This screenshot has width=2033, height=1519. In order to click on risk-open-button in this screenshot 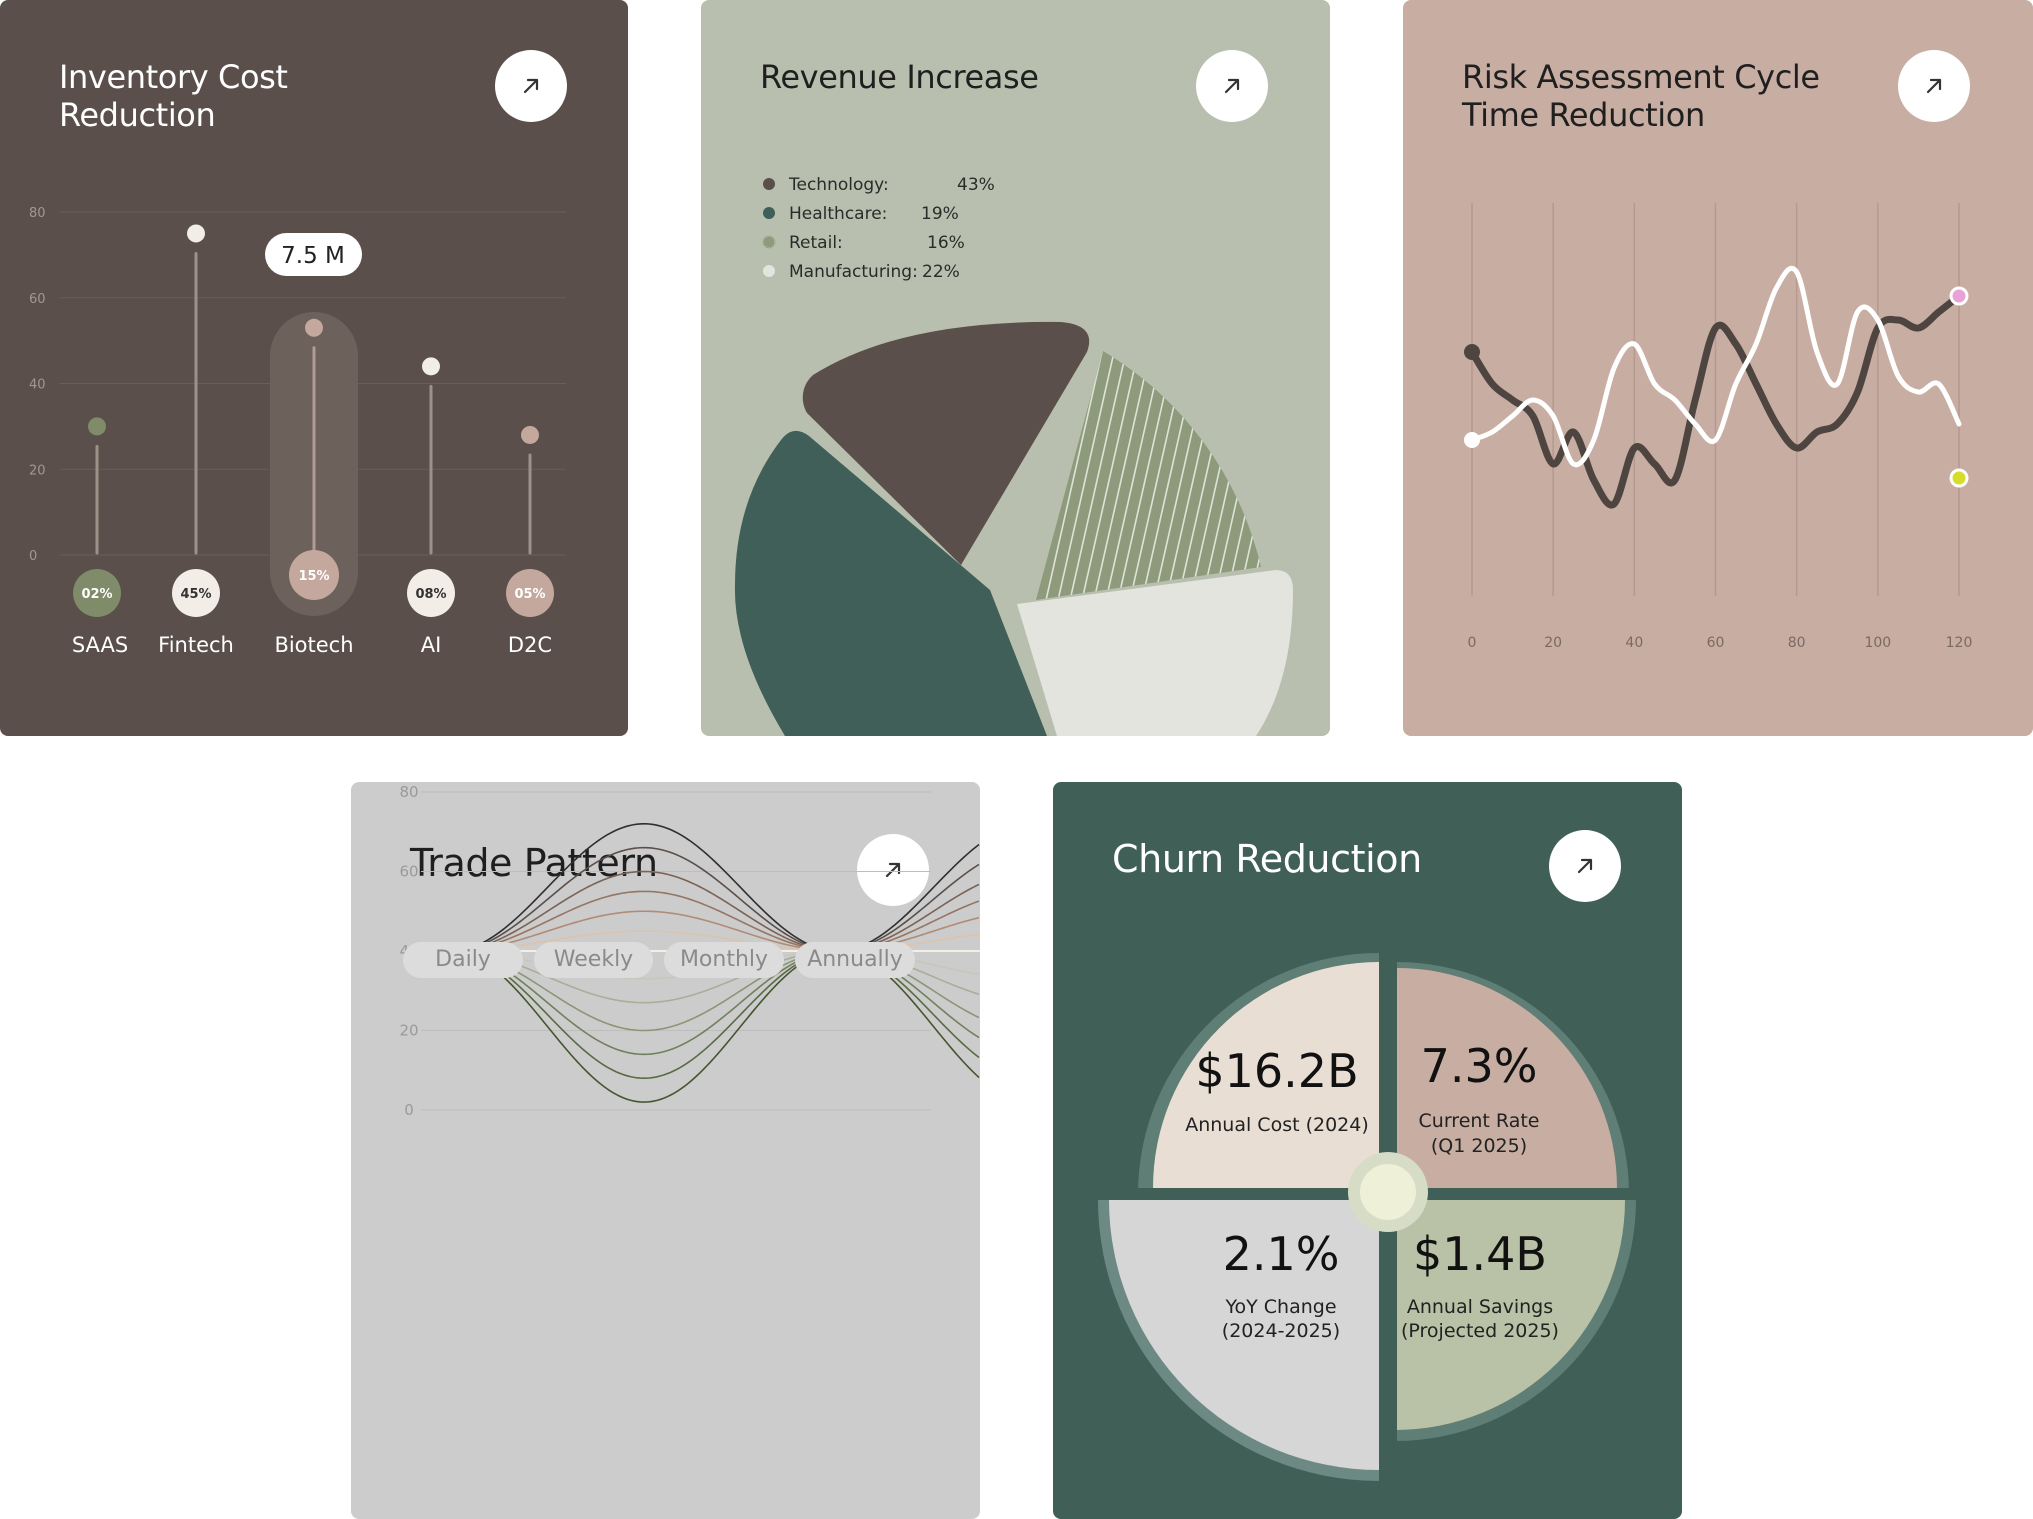, I will do `click(1934, 86)`.